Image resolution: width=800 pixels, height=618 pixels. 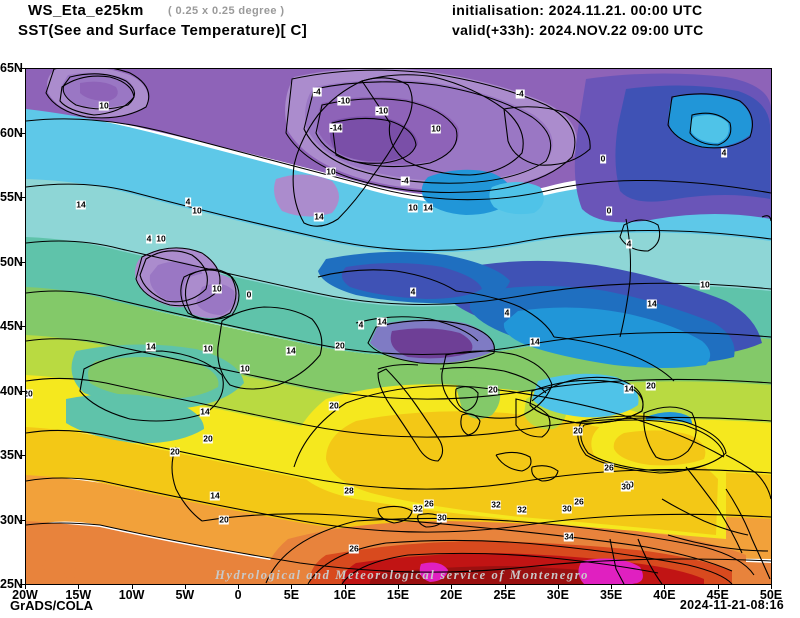 I want to click on y-tick-label: 40N, so click(x=11, y=390).